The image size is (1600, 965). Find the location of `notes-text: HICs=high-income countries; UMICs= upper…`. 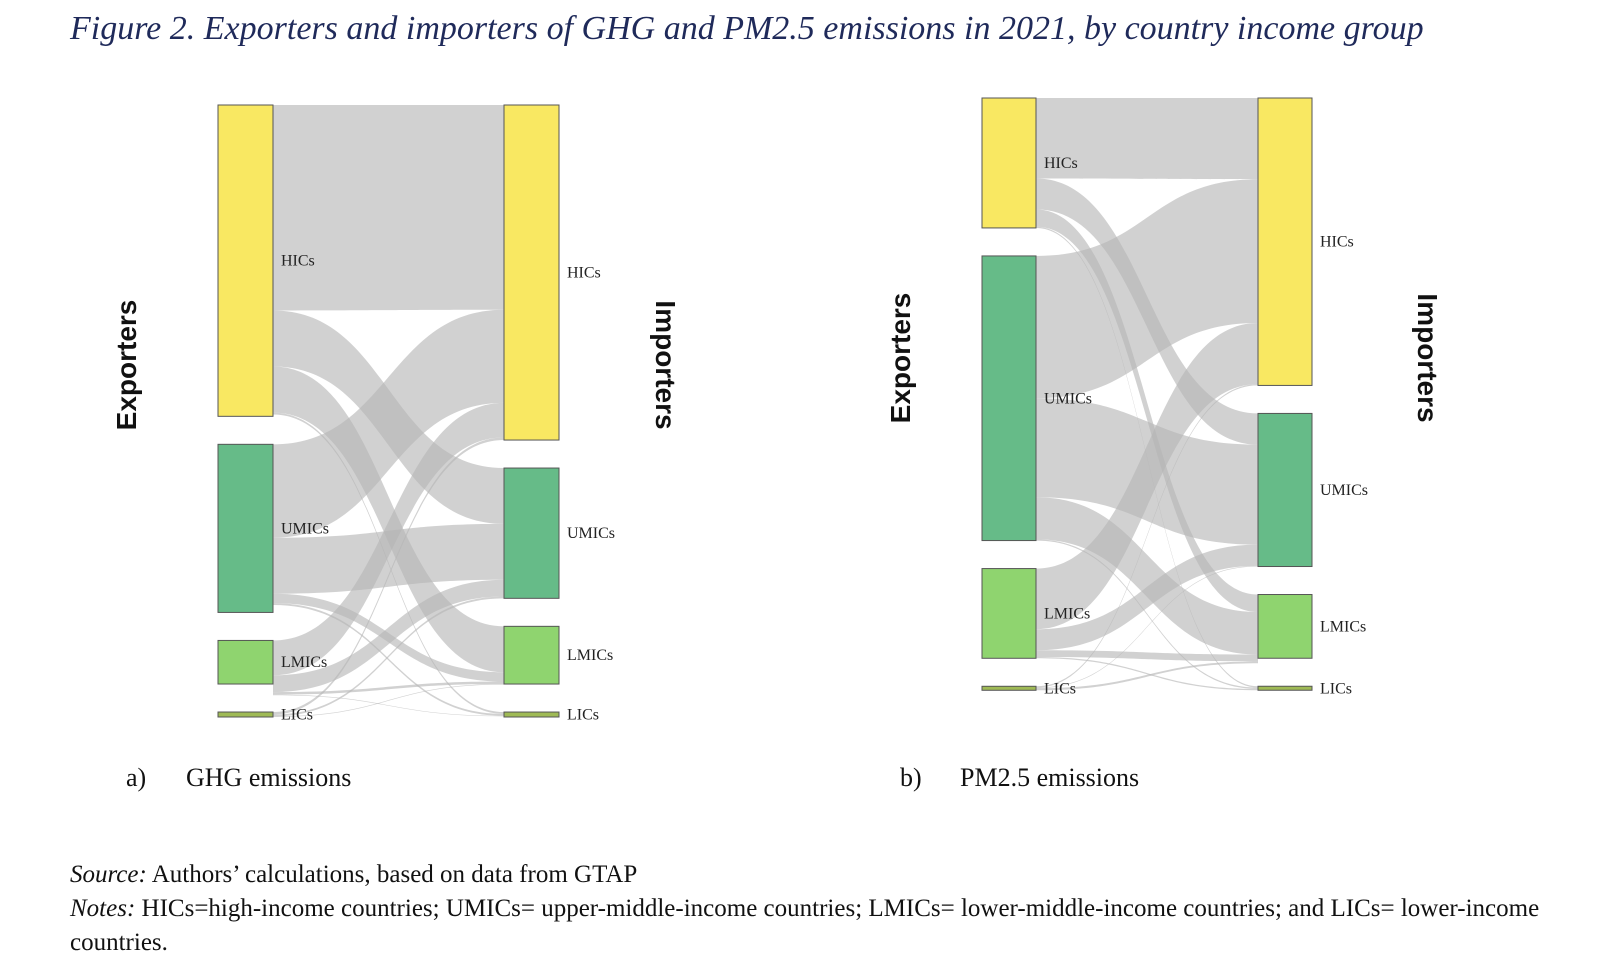

notes-text: HICs=high-income countries; UMICs= upper… is located at coordinates (805, 925).